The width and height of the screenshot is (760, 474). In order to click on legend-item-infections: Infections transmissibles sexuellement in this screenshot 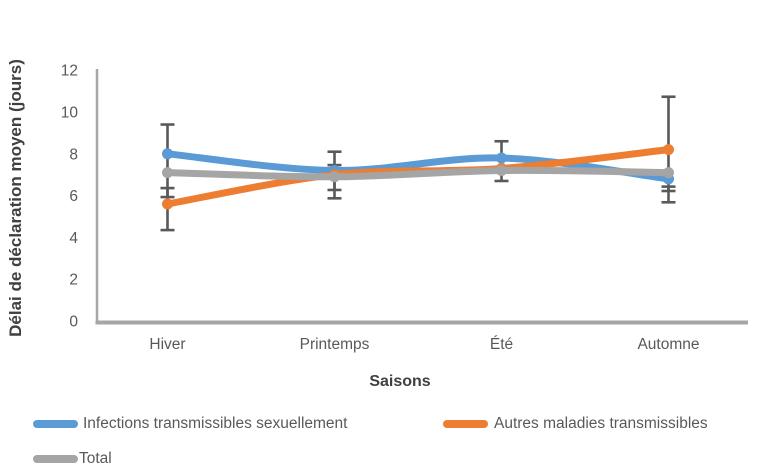, I will do `click(190, 423)`.